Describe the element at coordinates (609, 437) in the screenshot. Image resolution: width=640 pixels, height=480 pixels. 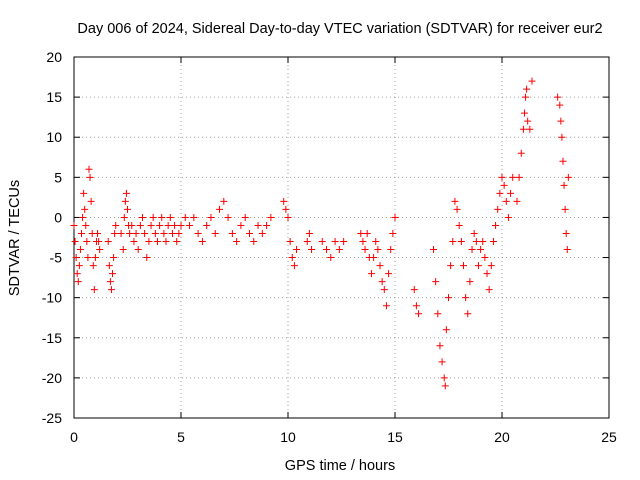
I see `x-tick-label: 25` at that location.